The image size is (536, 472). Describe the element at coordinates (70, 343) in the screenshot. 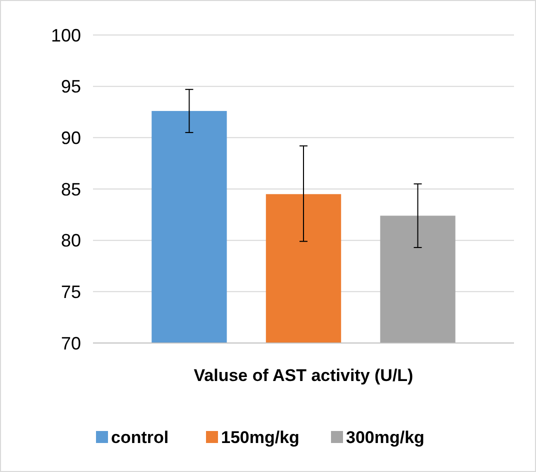

I see `y-tick-label: 70` at that location.